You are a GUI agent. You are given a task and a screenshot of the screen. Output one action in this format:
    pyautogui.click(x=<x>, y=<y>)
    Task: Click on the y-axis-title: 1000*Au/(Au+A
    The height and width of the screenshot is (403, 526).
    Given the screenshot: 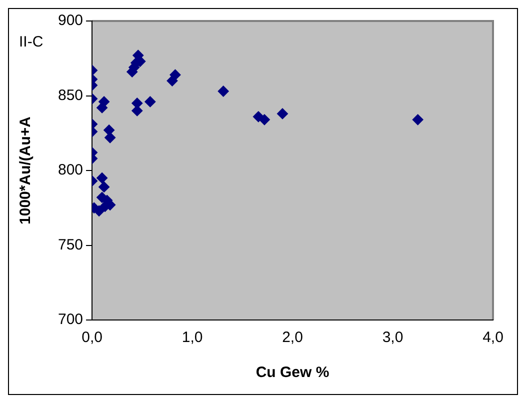 What is the action you would take?
    pyautogui.click(x=25, y=170)
    